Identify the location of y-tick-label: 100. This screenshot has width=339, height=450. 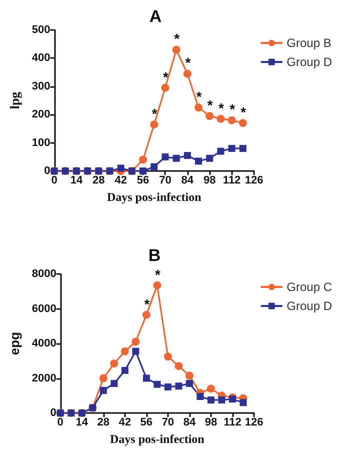
(41, 142).